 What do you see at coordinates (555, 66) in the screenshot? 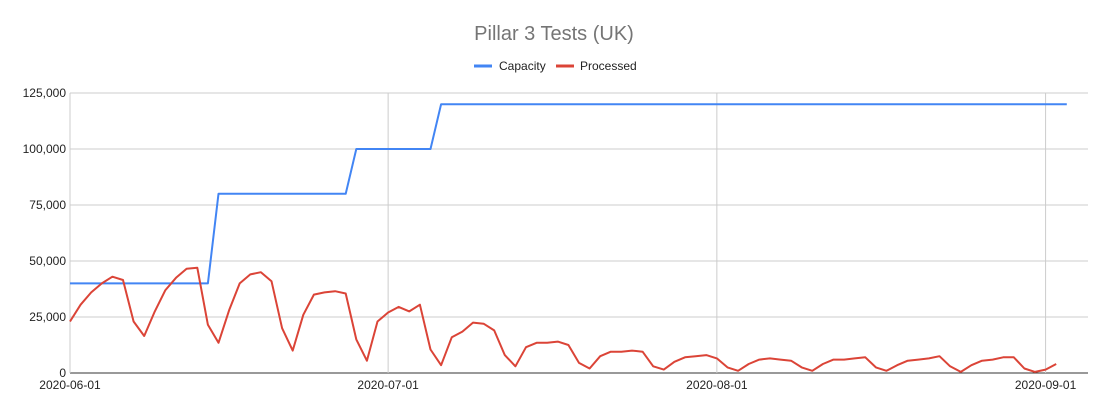
I see `legend: Capacity Processed` at bounding box center [555, 66].